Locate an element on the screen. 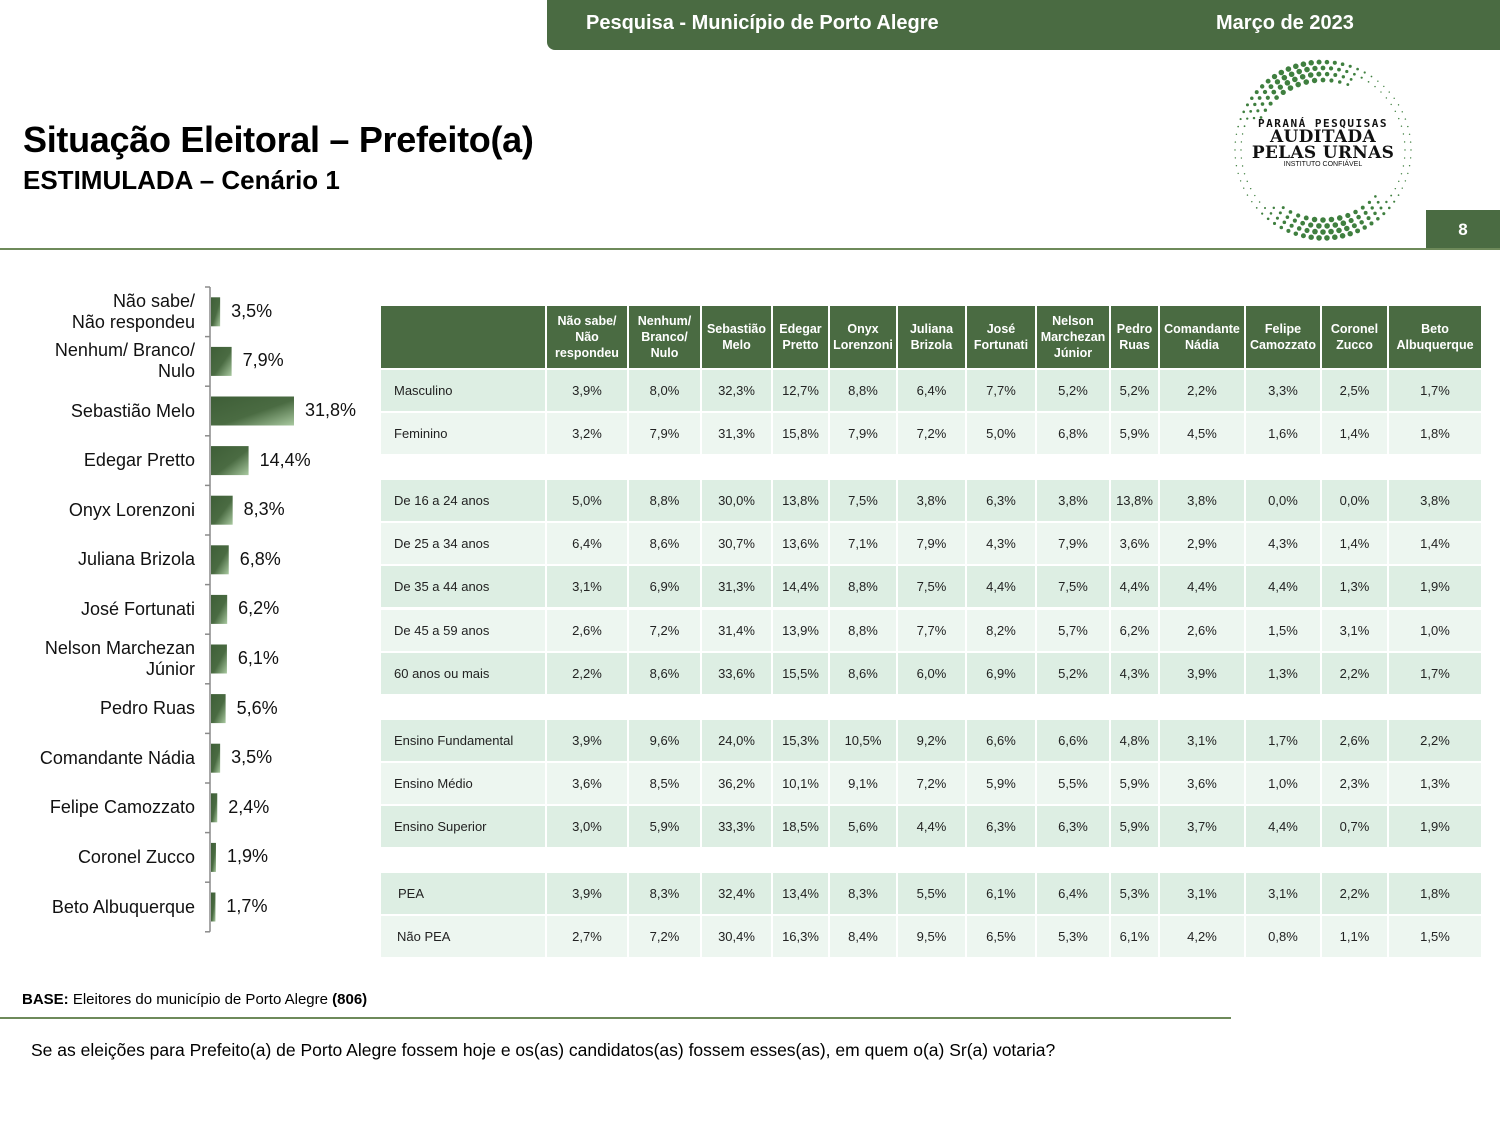 The width and height of the screenshot is (1500, 1125). table-cell: 0,8% is located at coordinates (1283, 936).